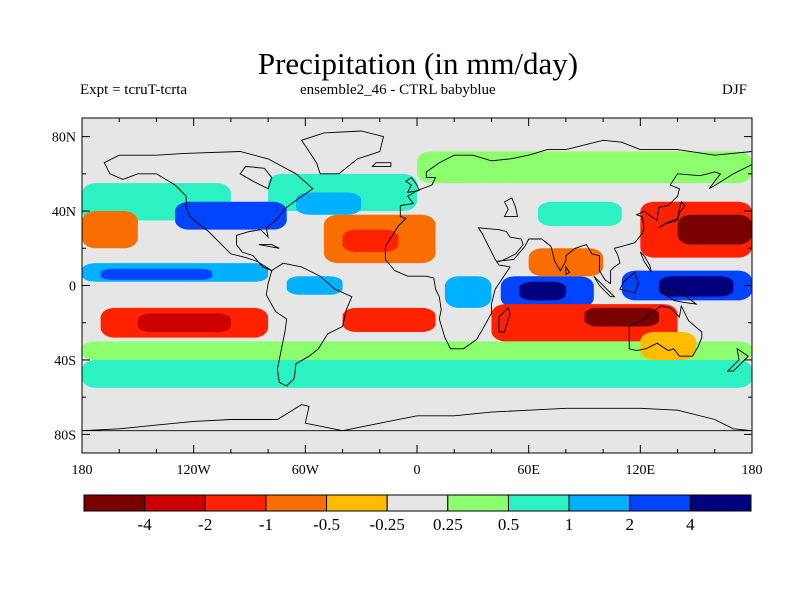 This screenshot has height=600, width=800. Describe the element at coordinates (579, 213) in the screenshot. I see `region-tibet-moist` at that location.